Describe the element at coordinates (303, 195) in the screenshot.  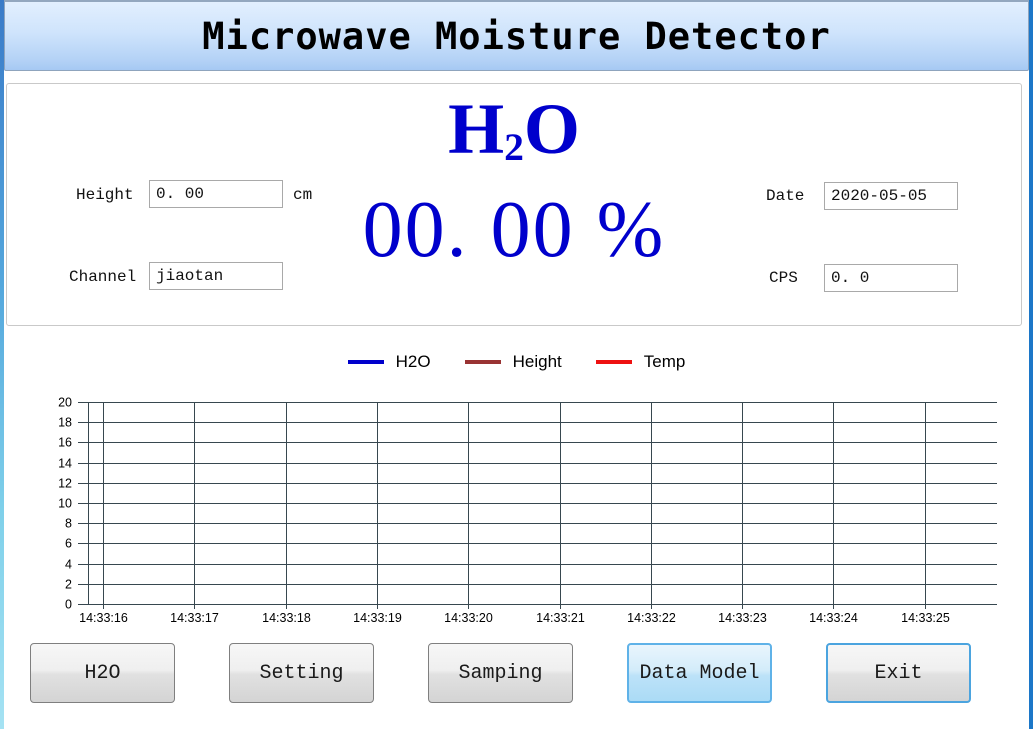
I see `height-unit-label: cm` at that location.